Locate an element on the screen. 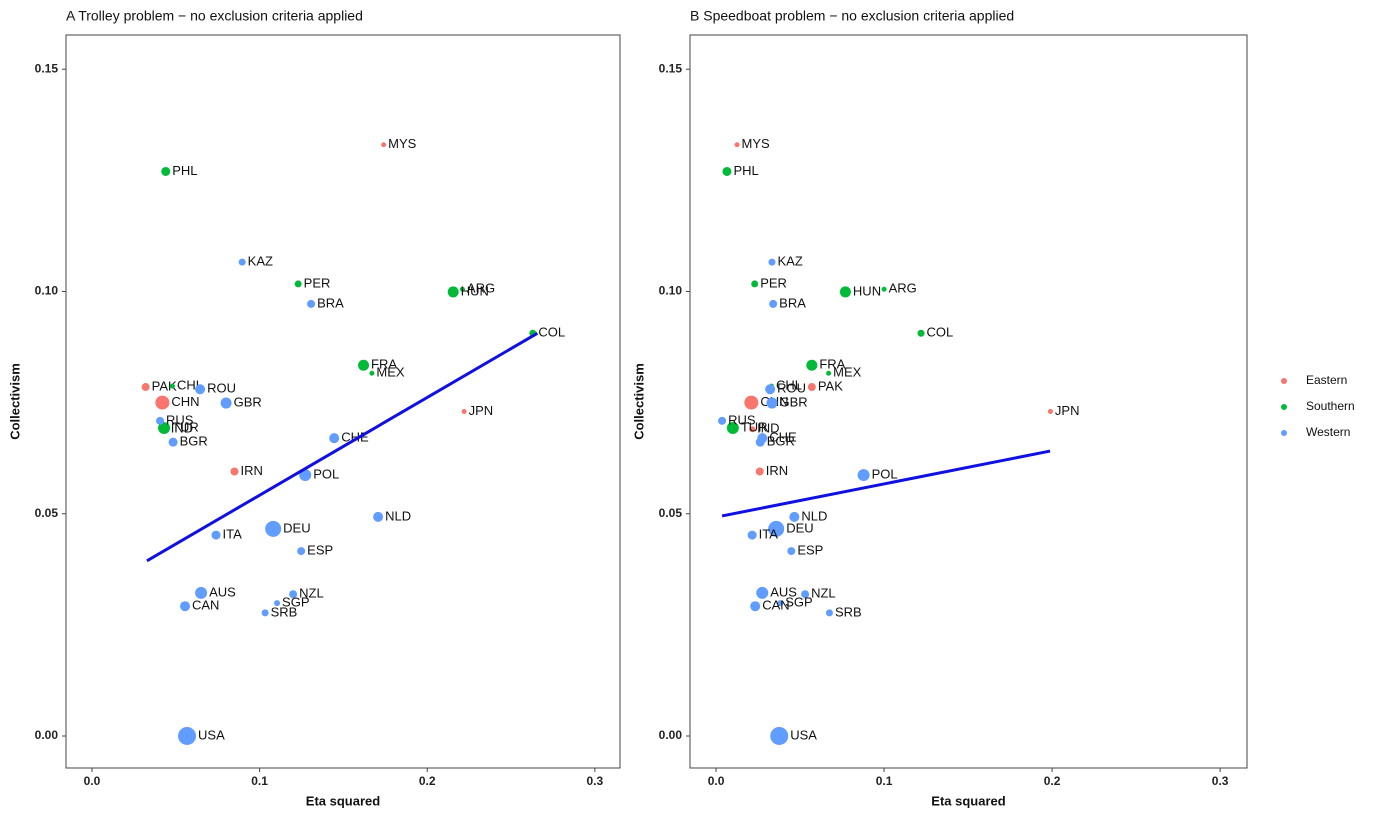 The height and width of the screenshot is (814, 1378). point-label: DEU is located at coordinates (296, 527).